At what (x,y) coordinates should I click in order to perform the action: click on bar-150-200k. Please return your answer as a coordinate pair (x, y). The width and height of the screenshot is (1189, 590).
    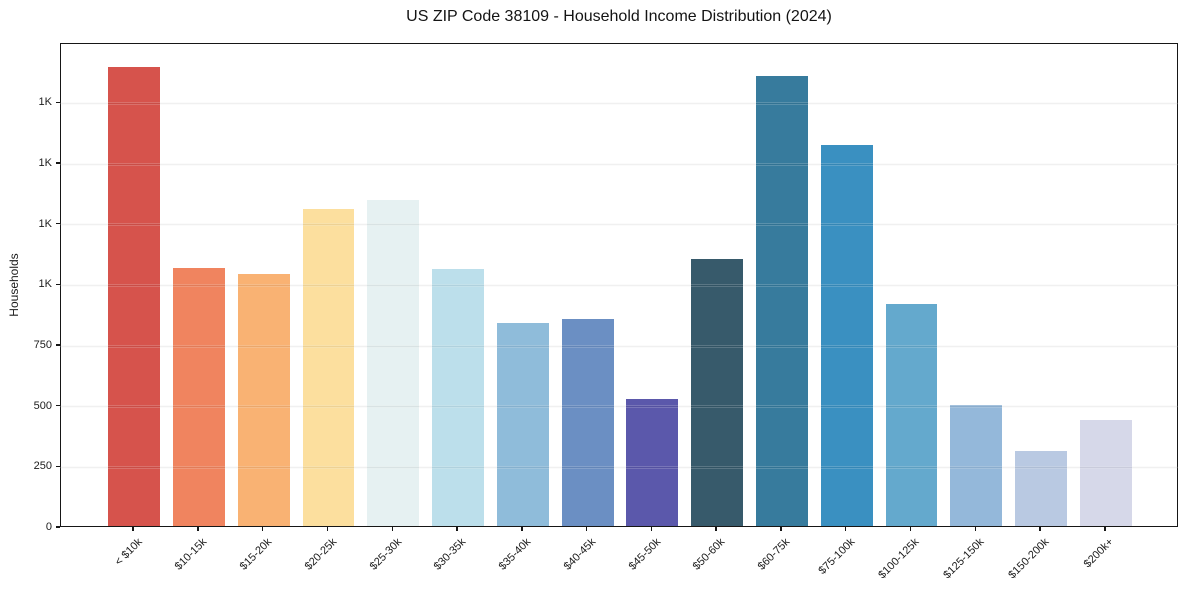
    Looking at the image, I should click on (1041, 488).